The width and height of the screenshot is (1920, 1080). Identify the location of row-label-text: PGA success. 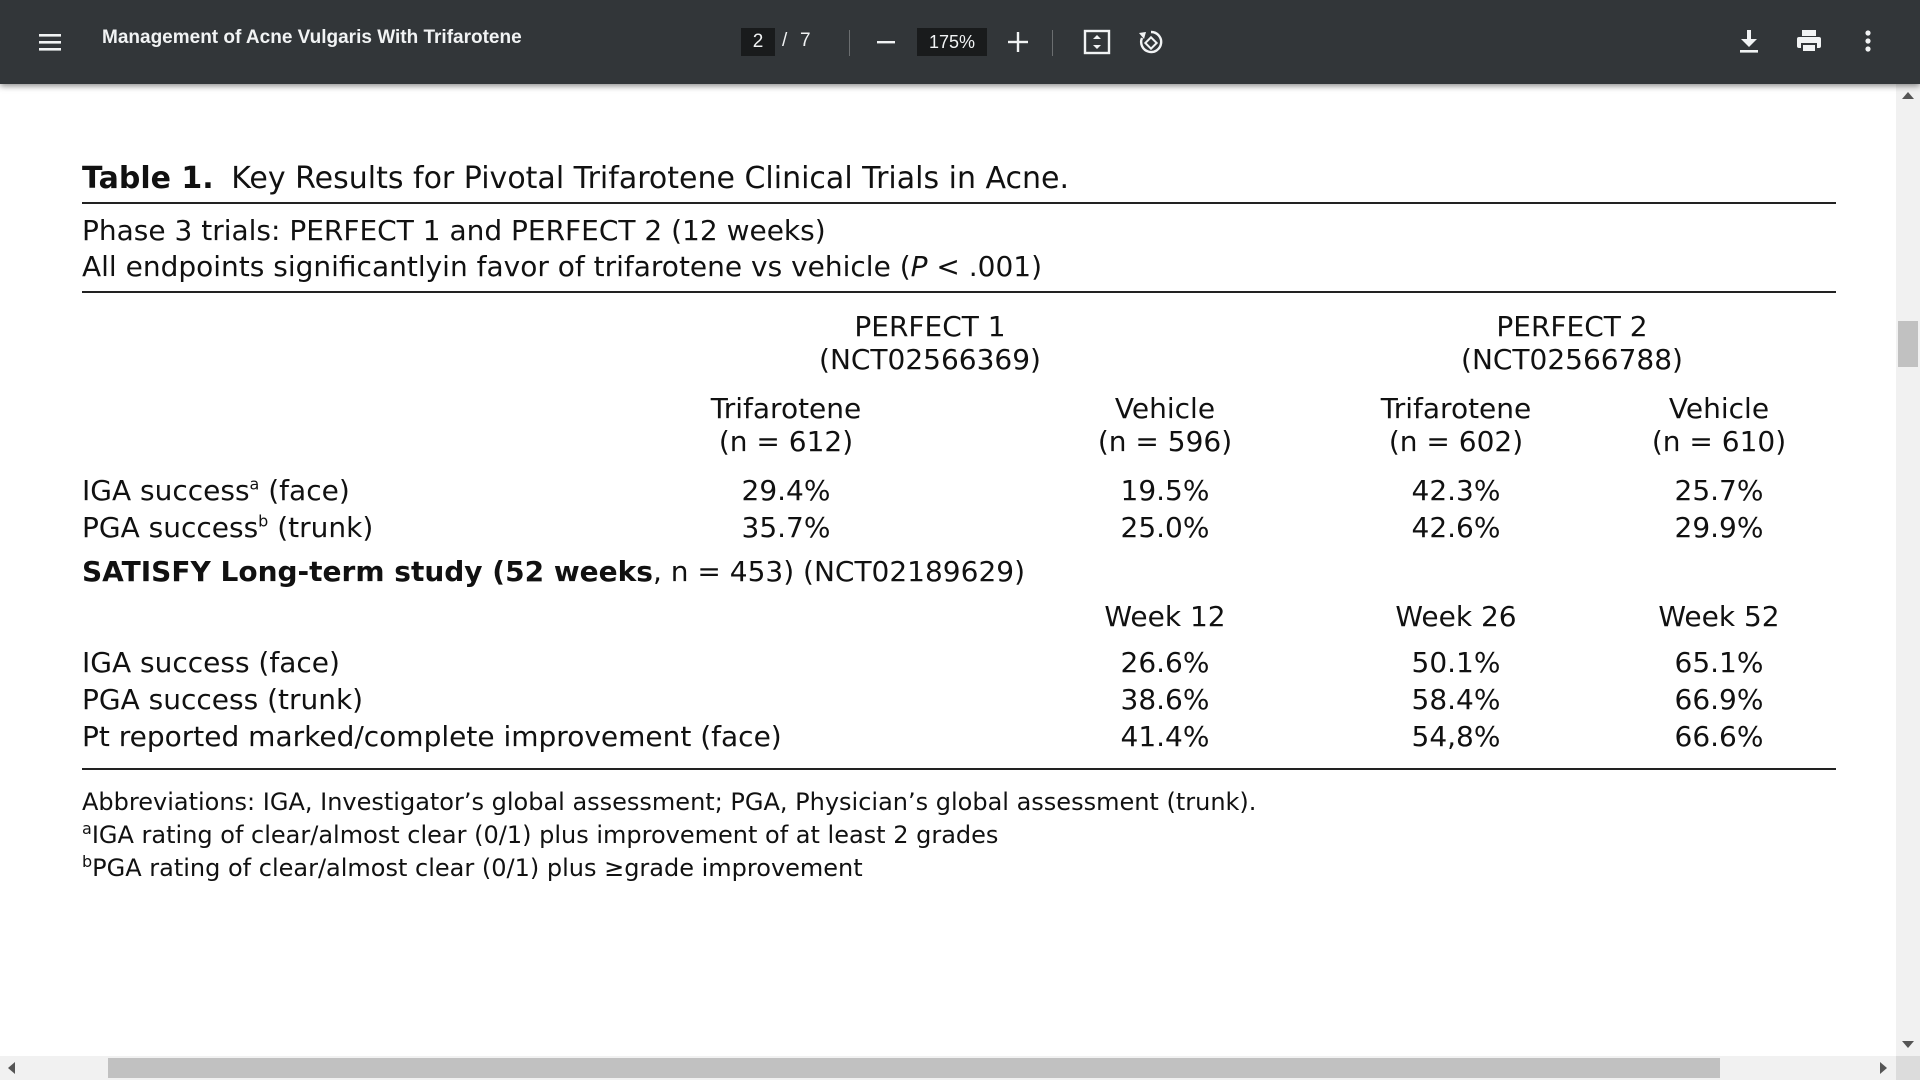
(170, 527).